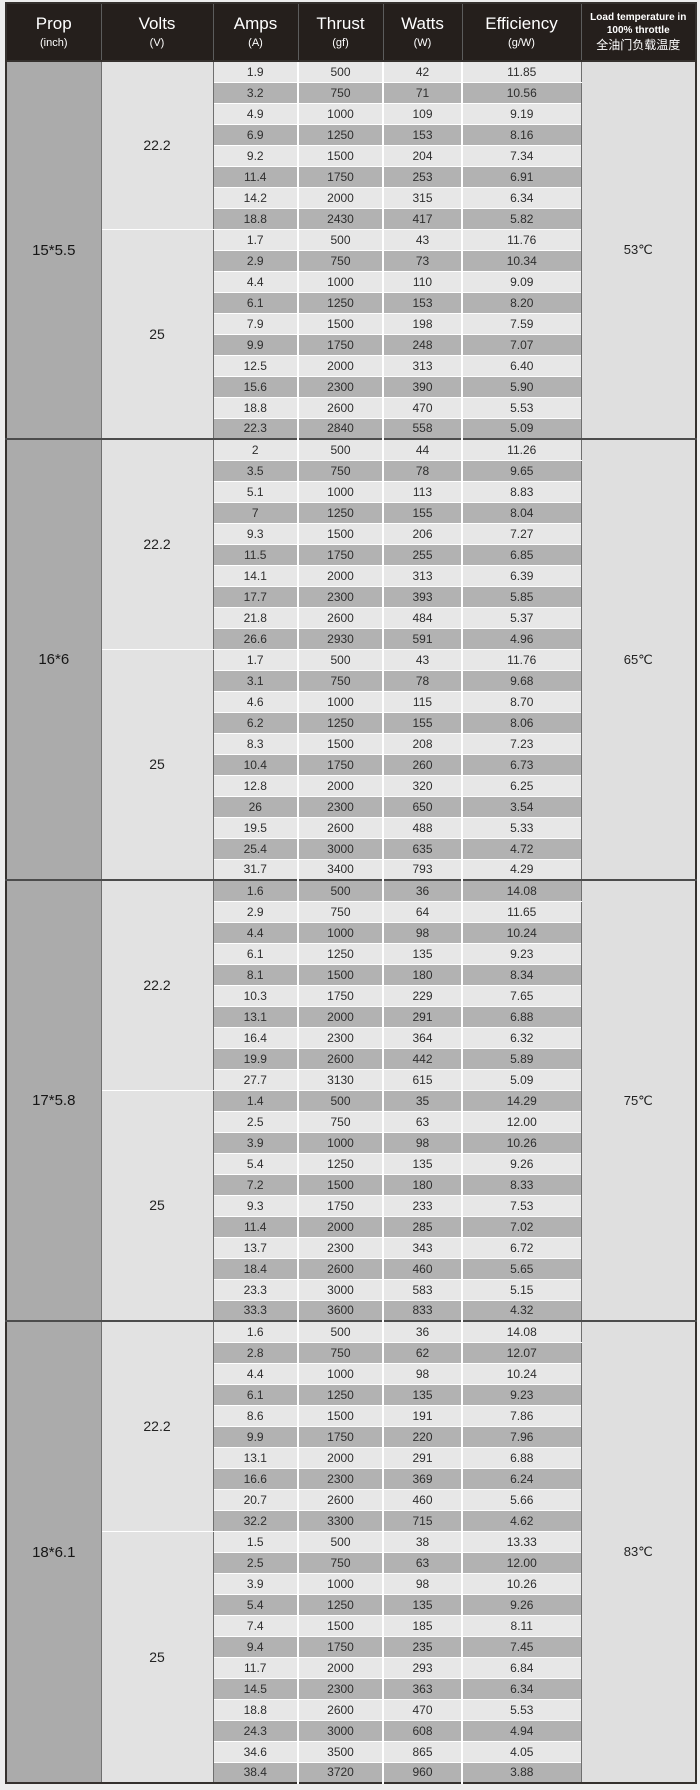 This screenshot has width=700, height=1790. Describe the element at coordinates (423, 765) in the screenshot. I see `watts-cell: 260` at that location.